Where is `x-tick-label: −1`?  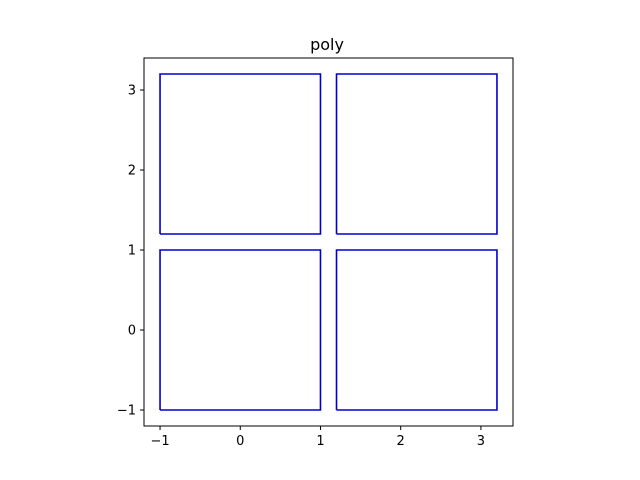
x-tick-label: −1 is located at coordinates (159, 441).